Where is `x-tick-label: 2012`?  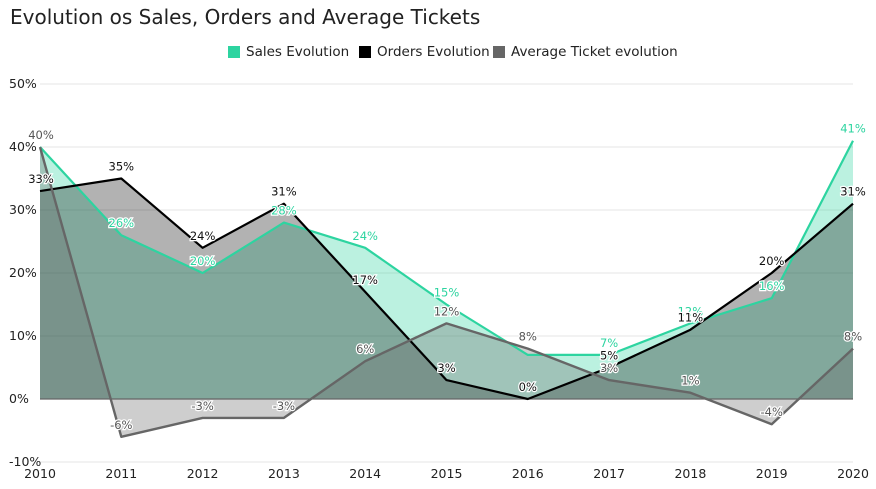 x-tick-label: 2012 is located at coordinates (203, 473).